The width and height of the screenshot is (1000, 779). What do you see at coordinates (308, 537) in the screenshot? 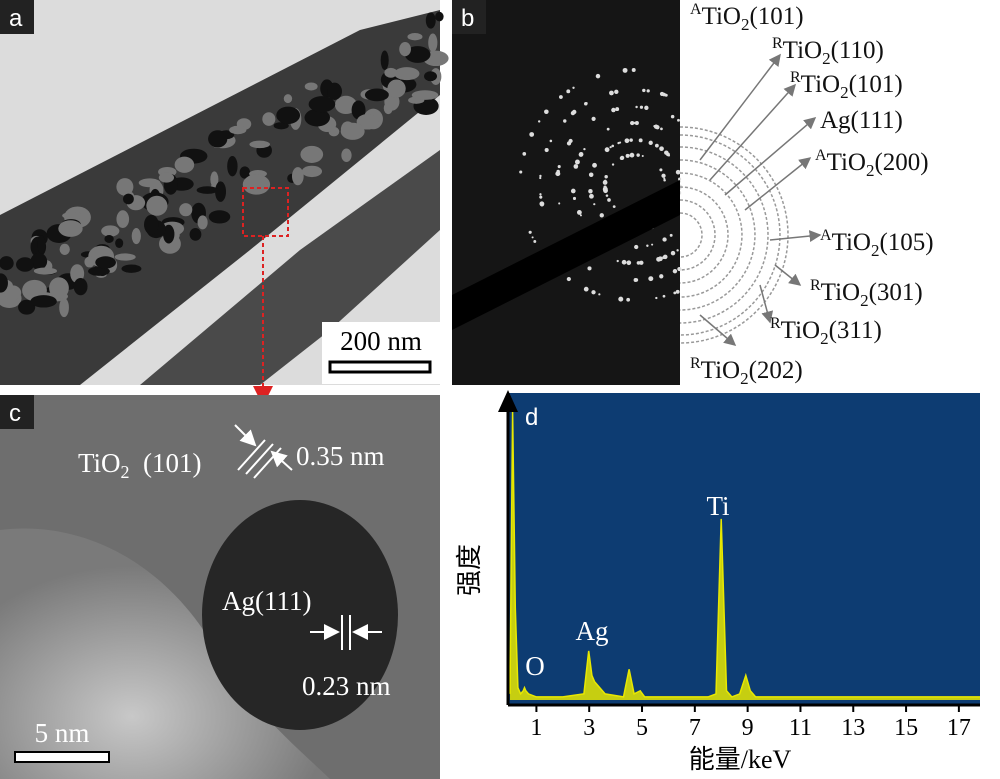
I see `lattice-markers` at bounding box center [308, 537].